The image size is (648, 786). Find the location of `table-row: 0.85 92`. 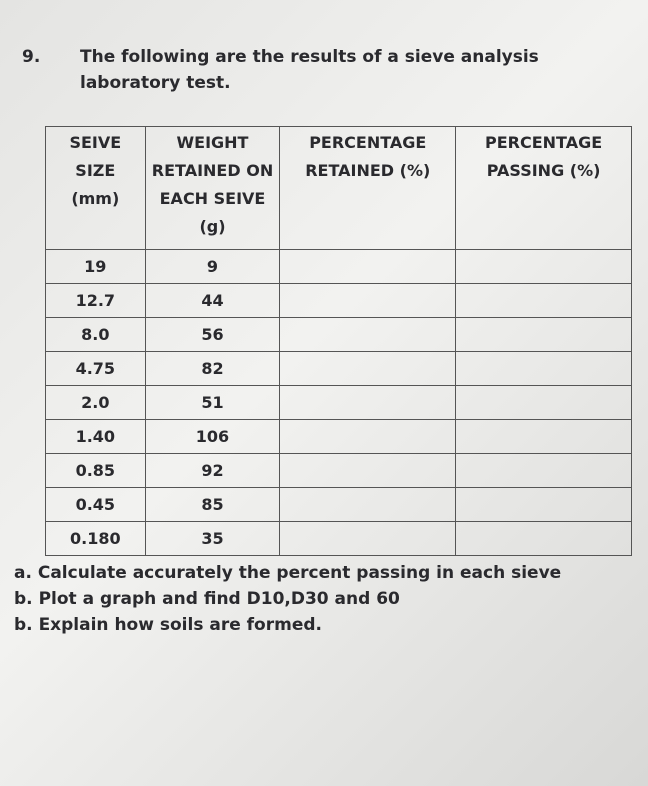

table-row: 0.85 92 is located at coordinates (338, 470).